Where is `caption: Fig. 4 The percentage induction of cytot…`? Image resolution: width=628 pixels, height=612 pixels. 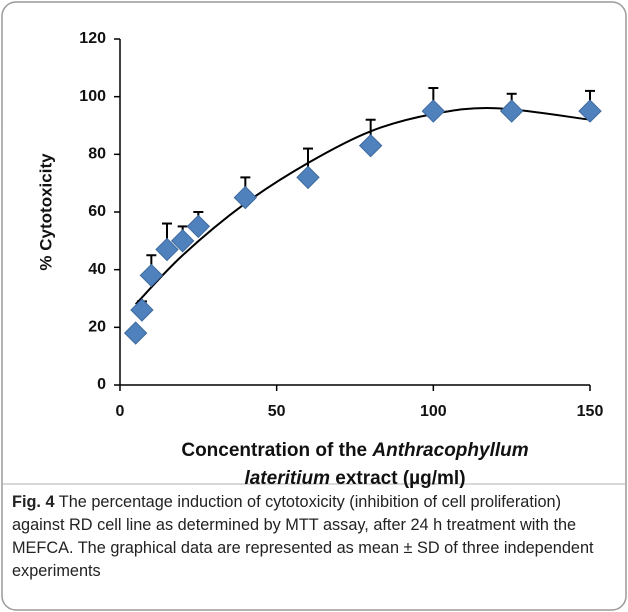 caption: Fig. 4 The percentage induction of cytot… is located at coordinates (315, 537).